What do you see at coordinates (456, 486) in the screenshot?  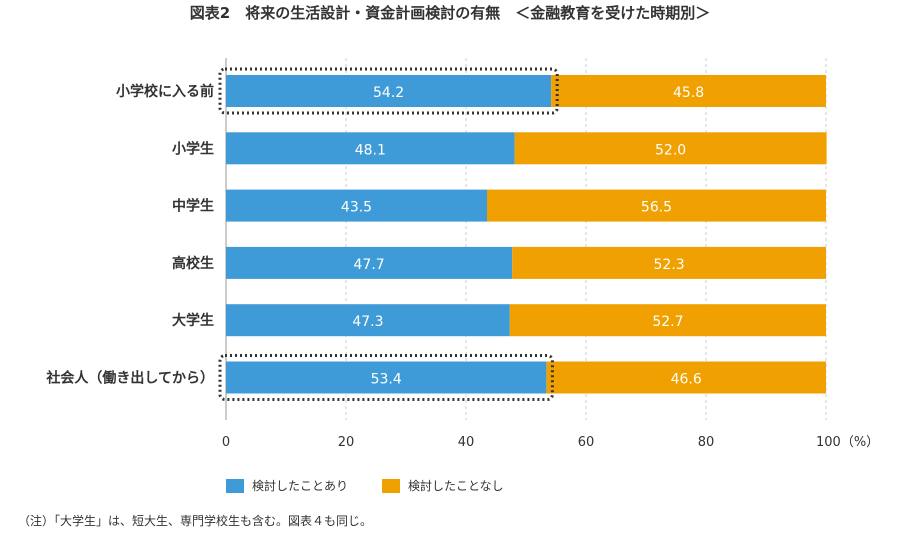 I see `legend-label: 検討したことなし` at bounding box center [456, 486].